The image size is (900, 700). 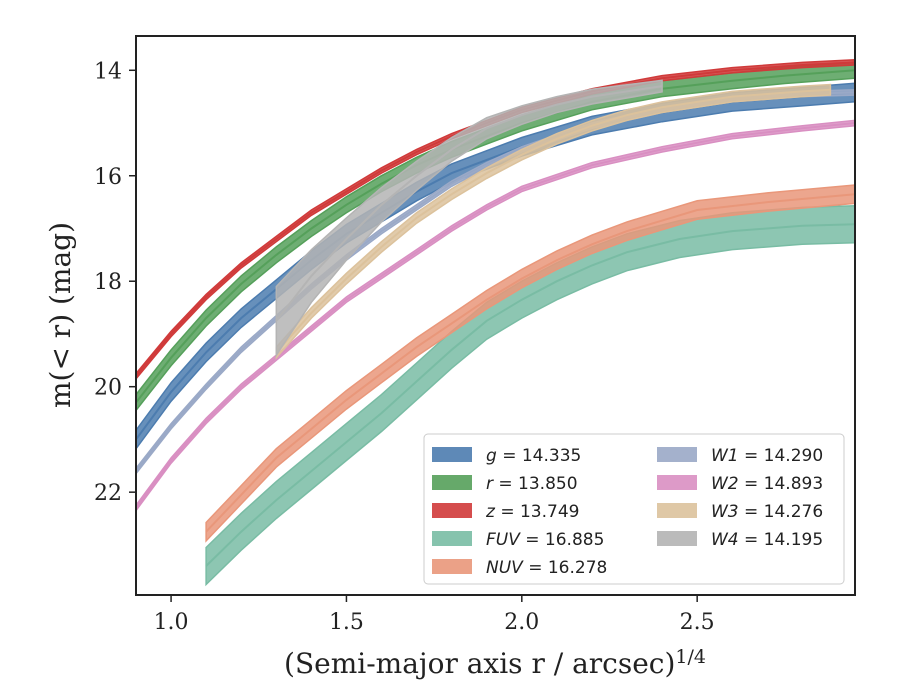 What do you see at coordinates (452, 482) in the screenshot?
I see `legend-swatch-r` at bounding box center [452, 482].